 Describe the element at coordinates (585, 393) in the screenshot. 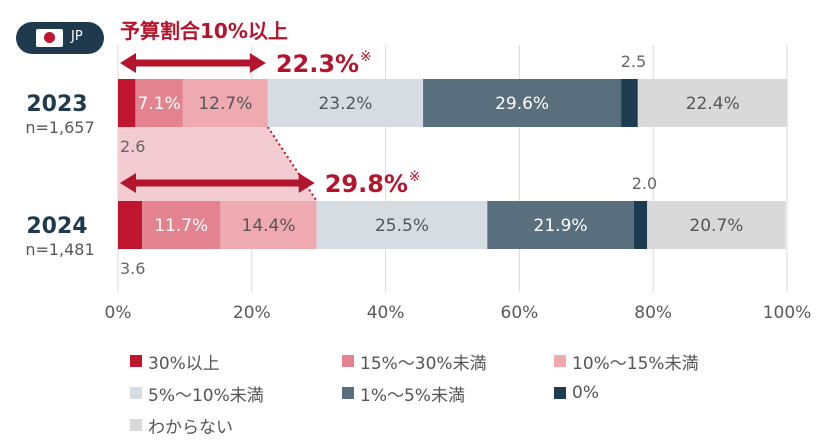

I see `legend-label: 0%` at that location.